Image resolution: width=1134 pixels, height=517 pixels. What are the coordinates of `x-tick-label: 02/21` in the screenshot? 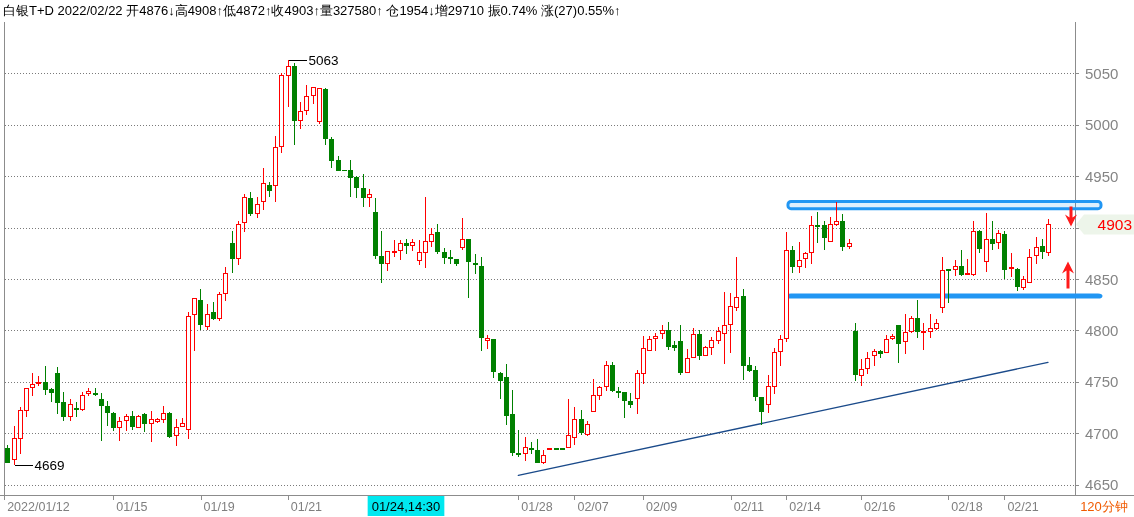 It's located at (1023, 507).